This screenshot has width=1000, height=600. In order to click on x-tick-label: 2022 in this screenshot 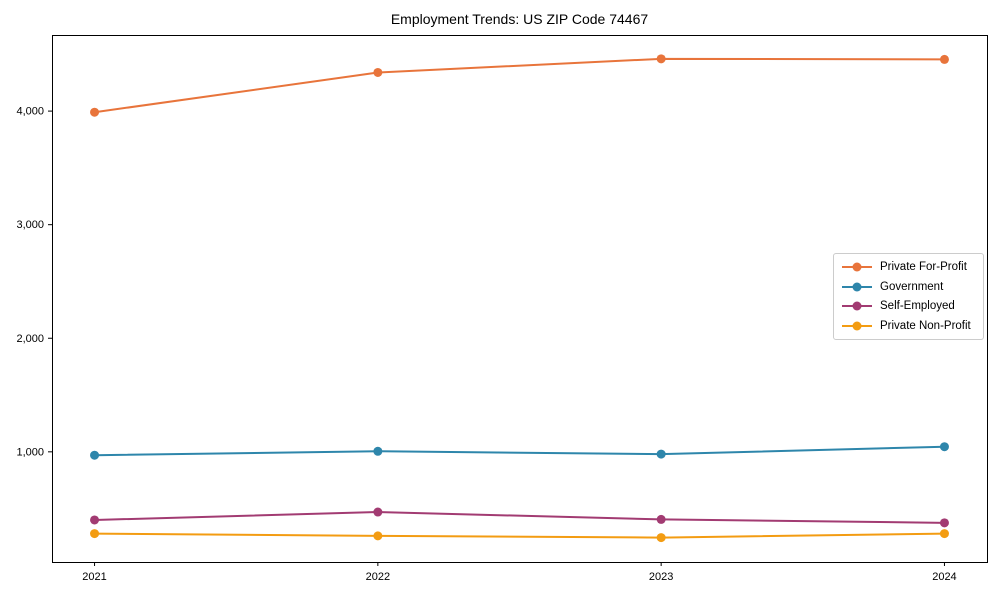, I will do `click(378, 577)`.